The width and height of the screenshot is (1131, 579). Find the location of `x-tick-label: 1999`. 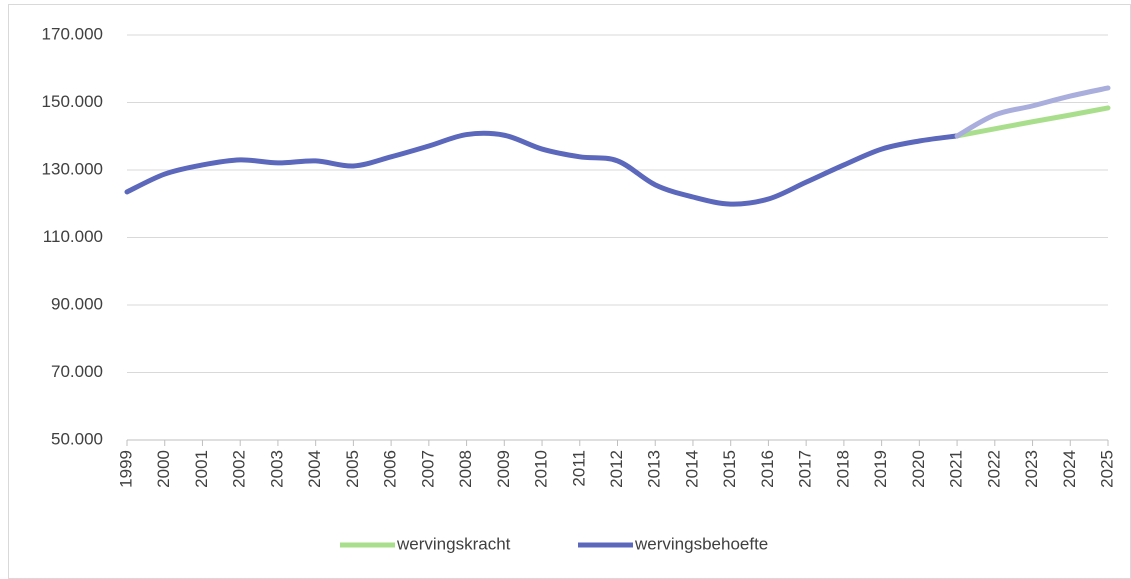

x-tick-label: 1999 is located at coordinates (125, 469).